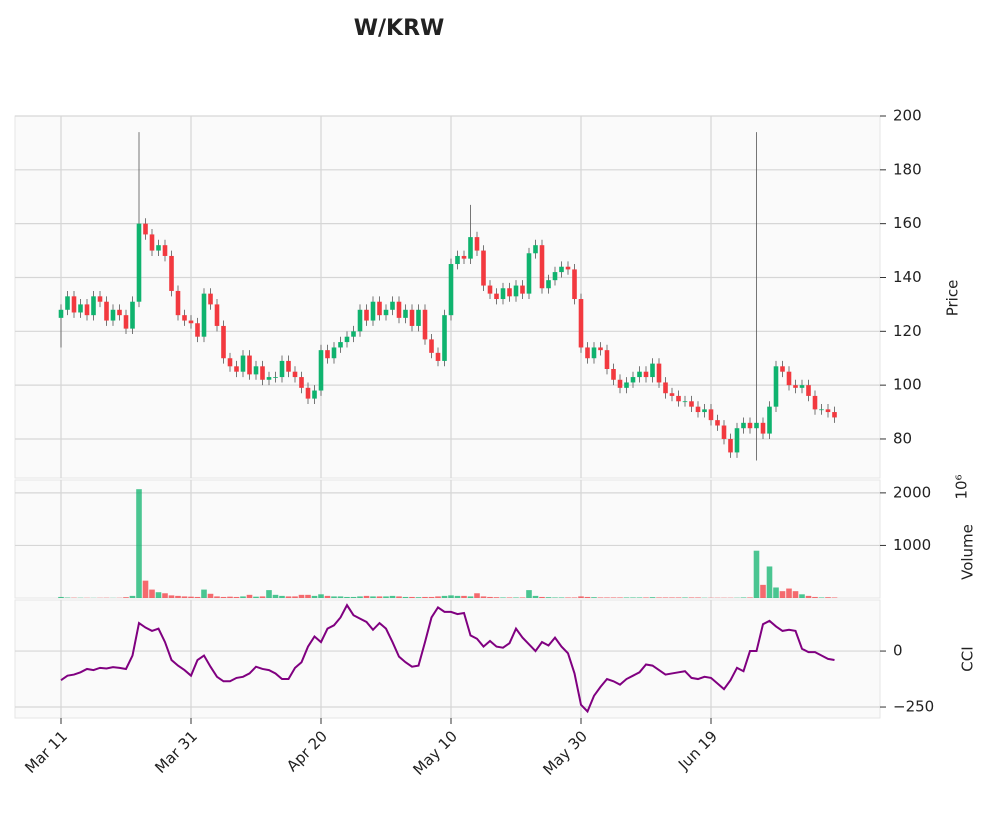 This screenshot has width=995, height=821. Describe the element at coordinates (697, 750) in the screenshot. I see `x-tick-label: Jun 19` at that location.